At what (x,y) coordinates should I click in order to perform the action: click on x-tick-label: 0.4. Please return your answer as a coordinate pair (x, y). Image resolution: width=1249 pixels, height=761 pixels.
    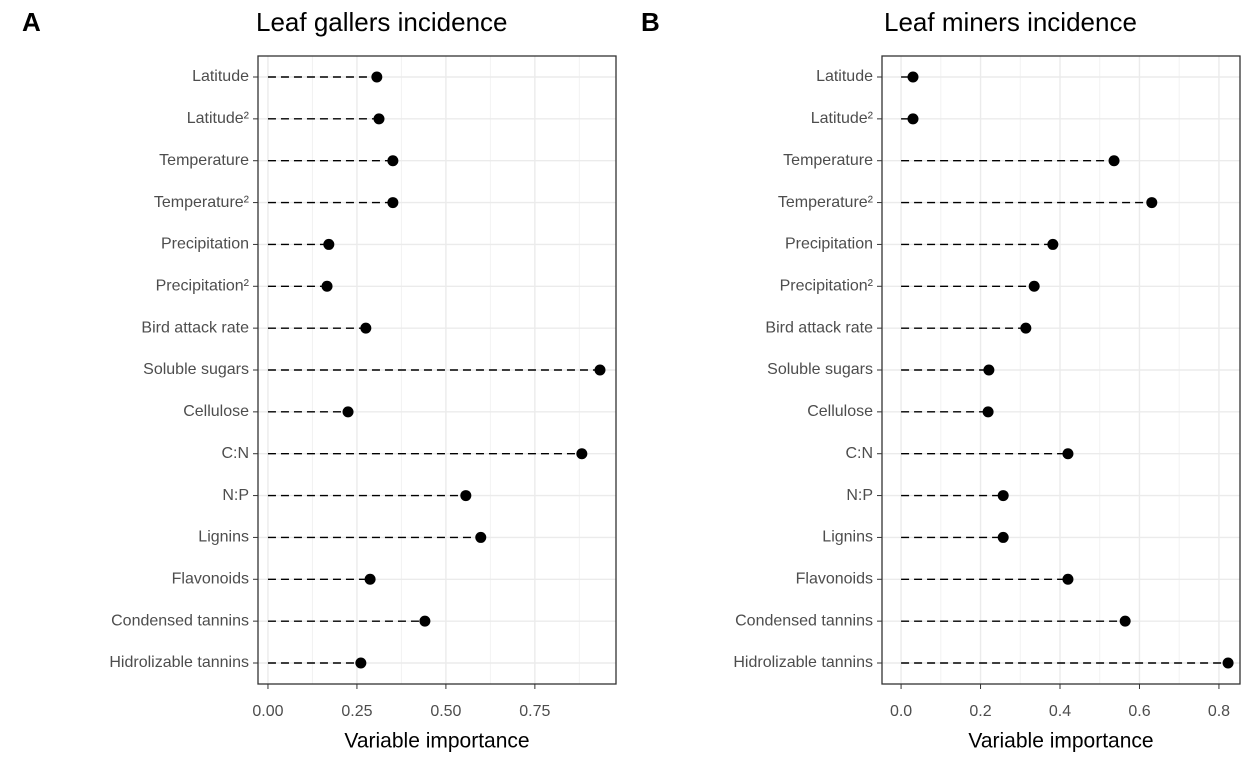
    Looking at the image, I should click on (1060, 711).